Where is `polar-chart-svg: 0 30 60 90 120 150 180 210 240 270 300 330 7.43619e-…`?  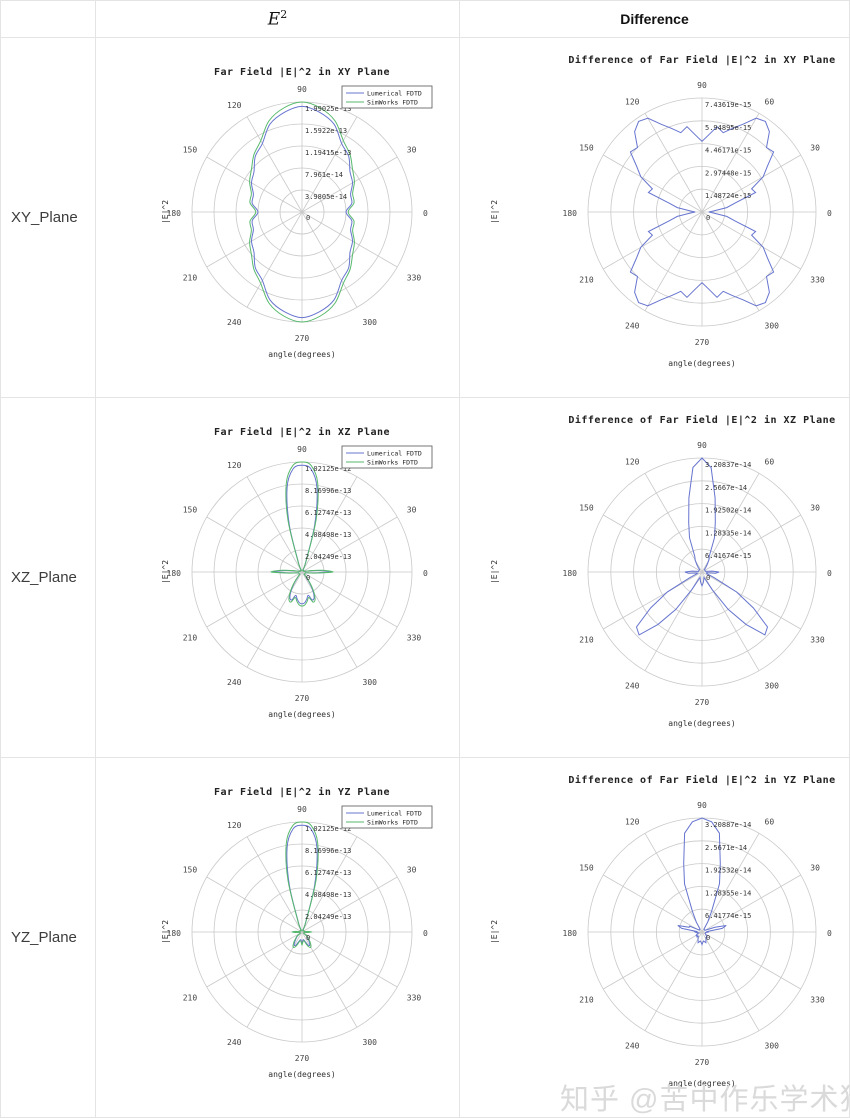 polar-chart-svg: 0 30 60 90 120 150 180 210 240 270 300 330 7.43619e-… is located at coordinates (662, 211).